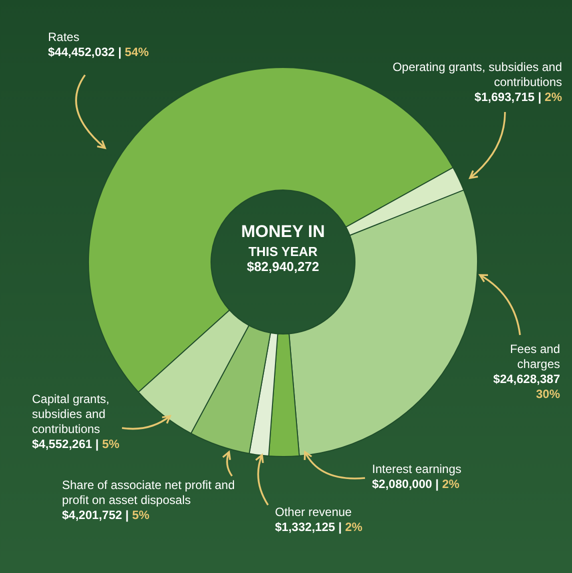 Image resolution: width=572 pixels, height=573 pixels. Describe the element at coordinates (149, 493) in the screenshot. I see `slice-label: Share of associate net profit and profit on asset disposals` at that location.